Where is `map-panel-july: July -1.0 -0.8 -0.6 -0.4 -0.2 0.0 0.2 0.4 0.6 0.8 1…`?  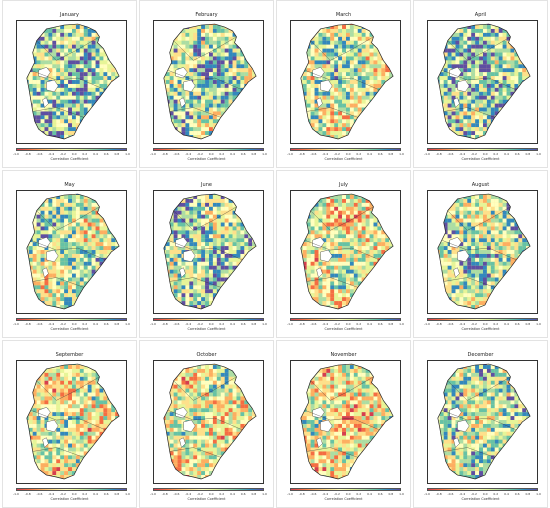 map-panel-july: July -1.0 -0.8 -0.6 -0.4 -0.2 0.0 0.2 0.4 0.6 0.8 1… is located at coordinates (343, 254).